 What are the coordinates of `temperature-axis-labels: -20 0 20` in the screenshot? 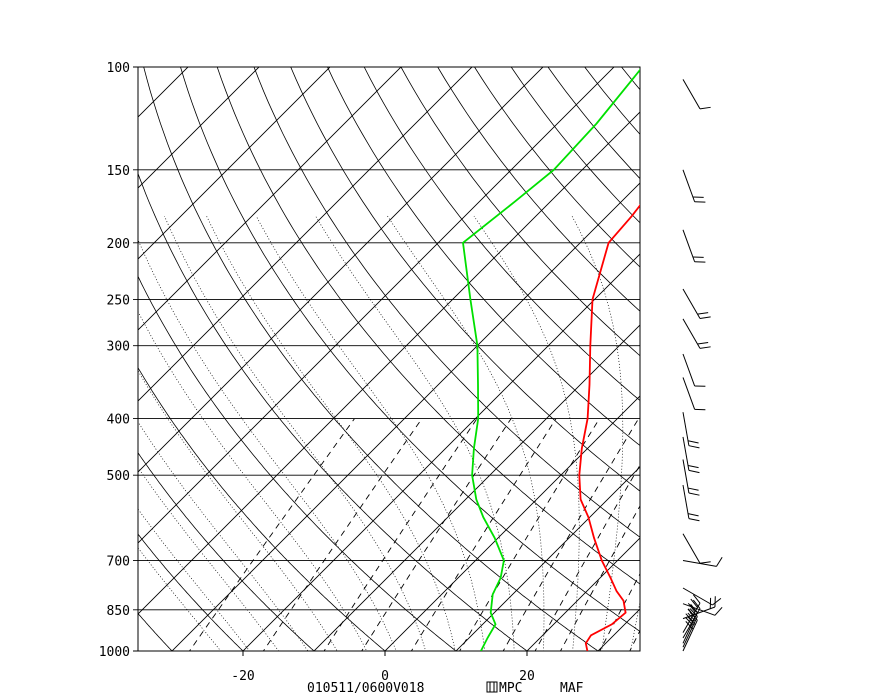 It's located at (383, 667).